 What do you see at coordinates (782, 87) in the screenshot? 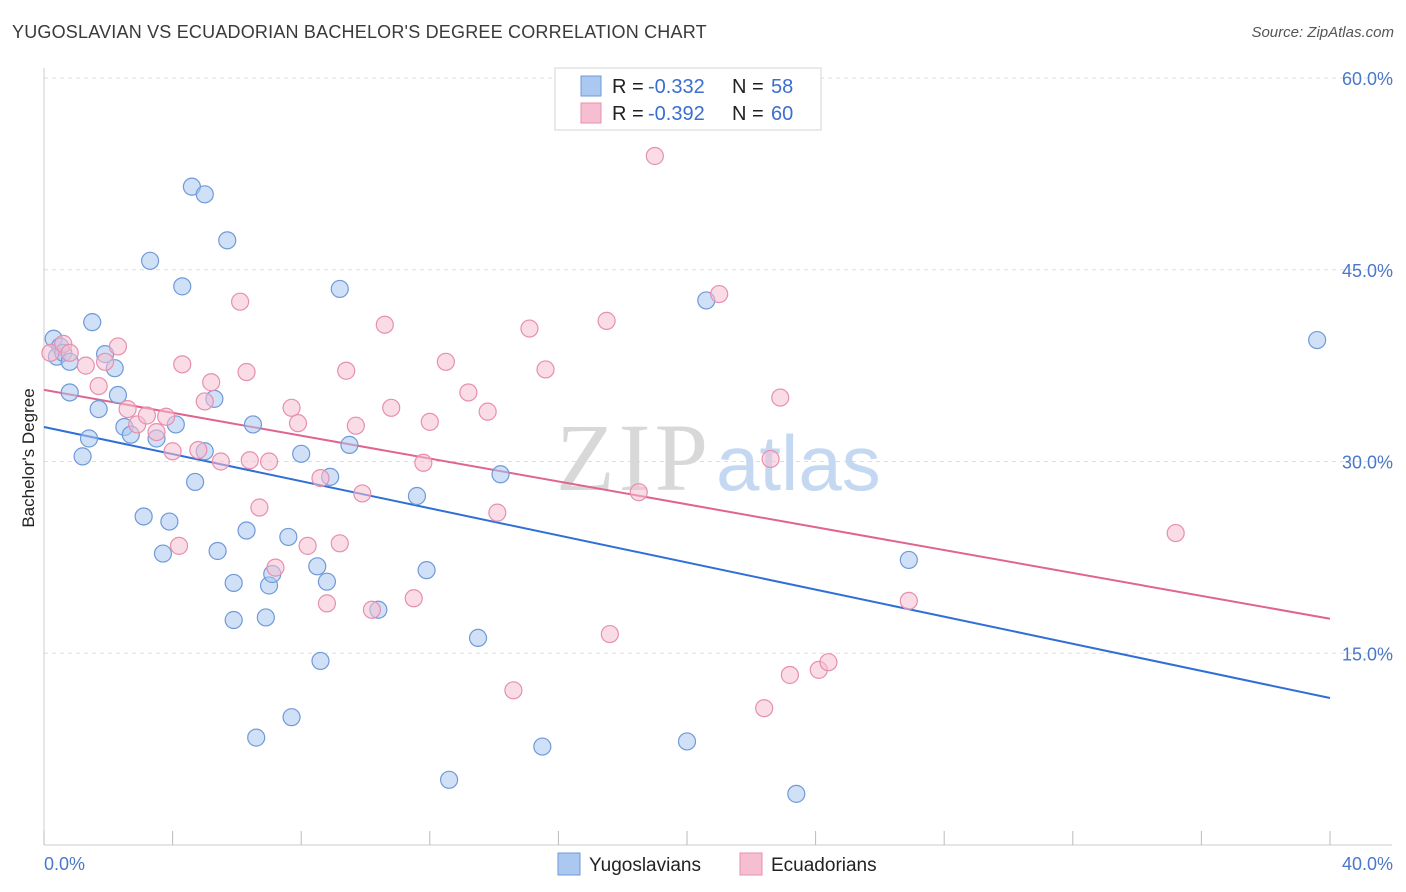
I see `legend-n-value-1: 58` at bounding box center [782, 87].